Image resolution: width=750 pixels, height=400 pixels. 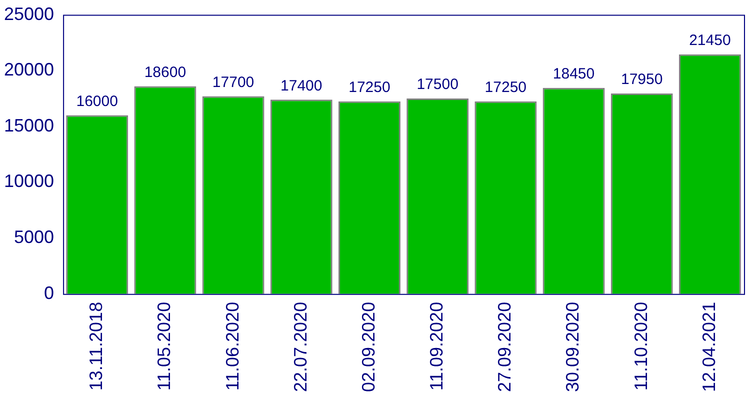 What do you see at coordinates (710, 41) in the screenshot?
I see `data-label: 21450` at bounding box center [710, 41].